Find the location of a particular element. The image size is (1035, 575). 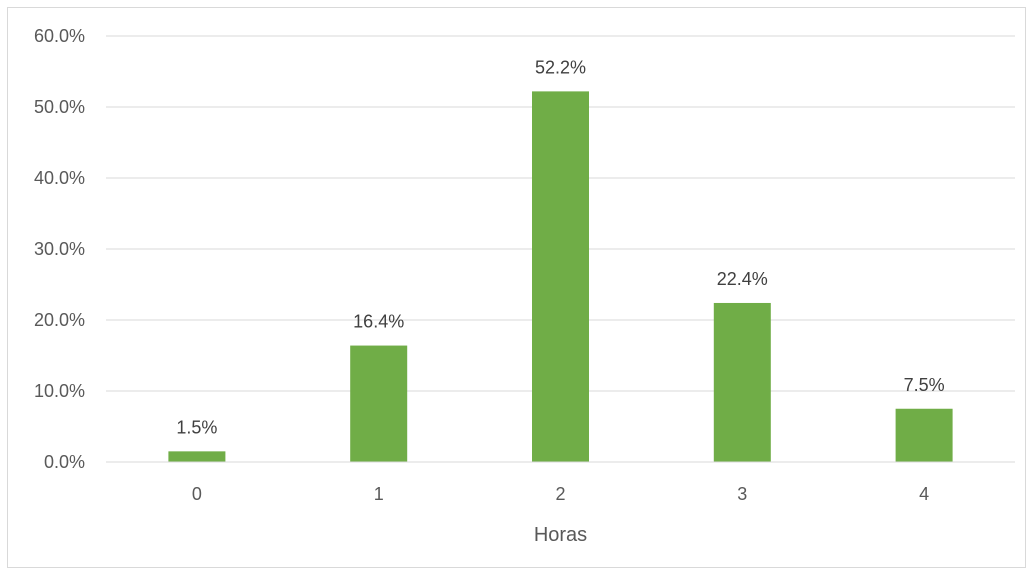

x-tick-label: 2 is located at coordinates (560, 494).